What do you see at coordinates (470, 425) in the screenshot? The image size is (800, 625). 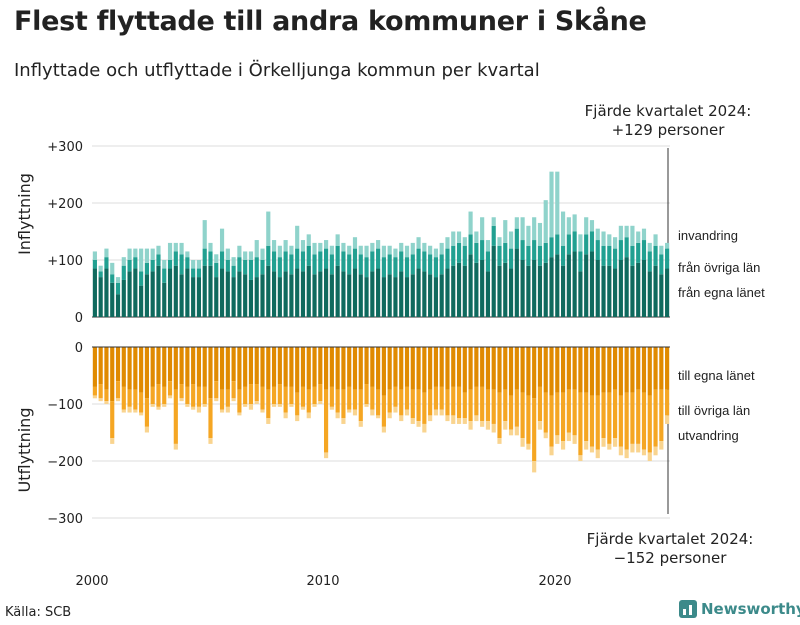 I see `bar-out-s2-q65` at bounding box center [470, 425].